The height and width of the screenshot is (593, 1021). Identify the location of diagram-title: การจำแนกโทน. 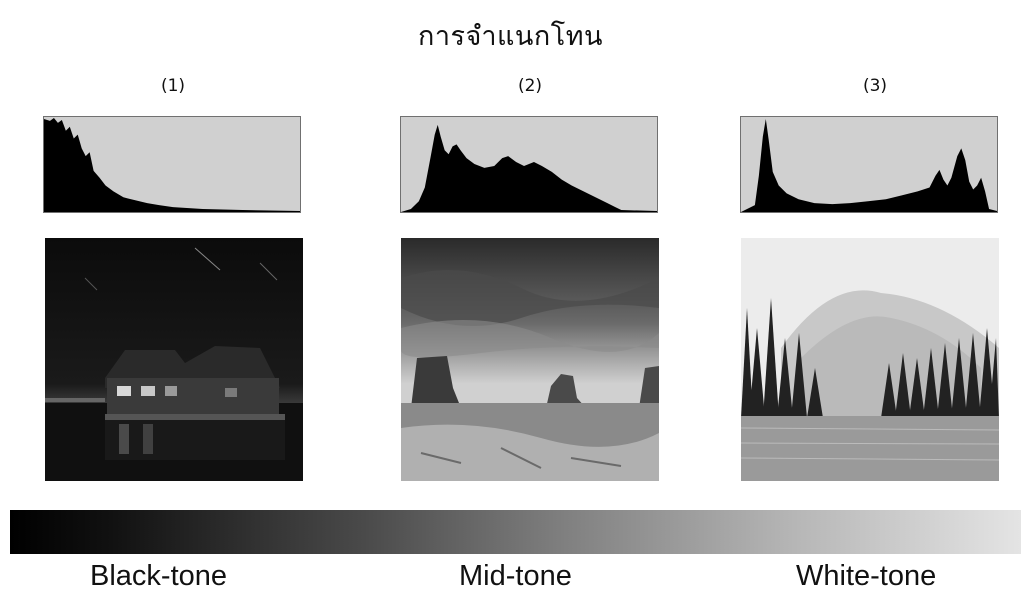
(510, 36).